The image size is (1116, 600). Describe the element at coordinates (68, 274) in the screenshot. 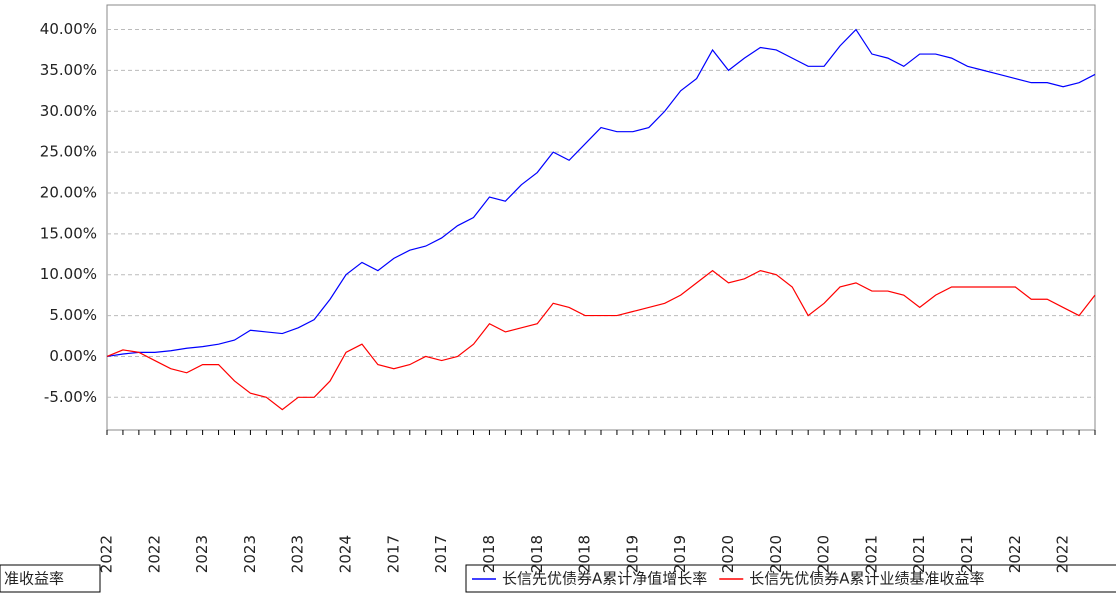

I see `y-tick-label: 10.00%` at that location.